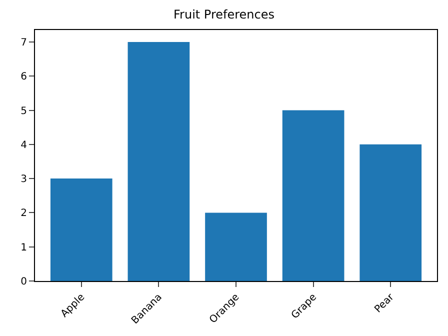  What do you see at coordinates (224, 14) in the screenshot?
I see `chart-title: Fruit Preferences` at bounding box center [224, 14].